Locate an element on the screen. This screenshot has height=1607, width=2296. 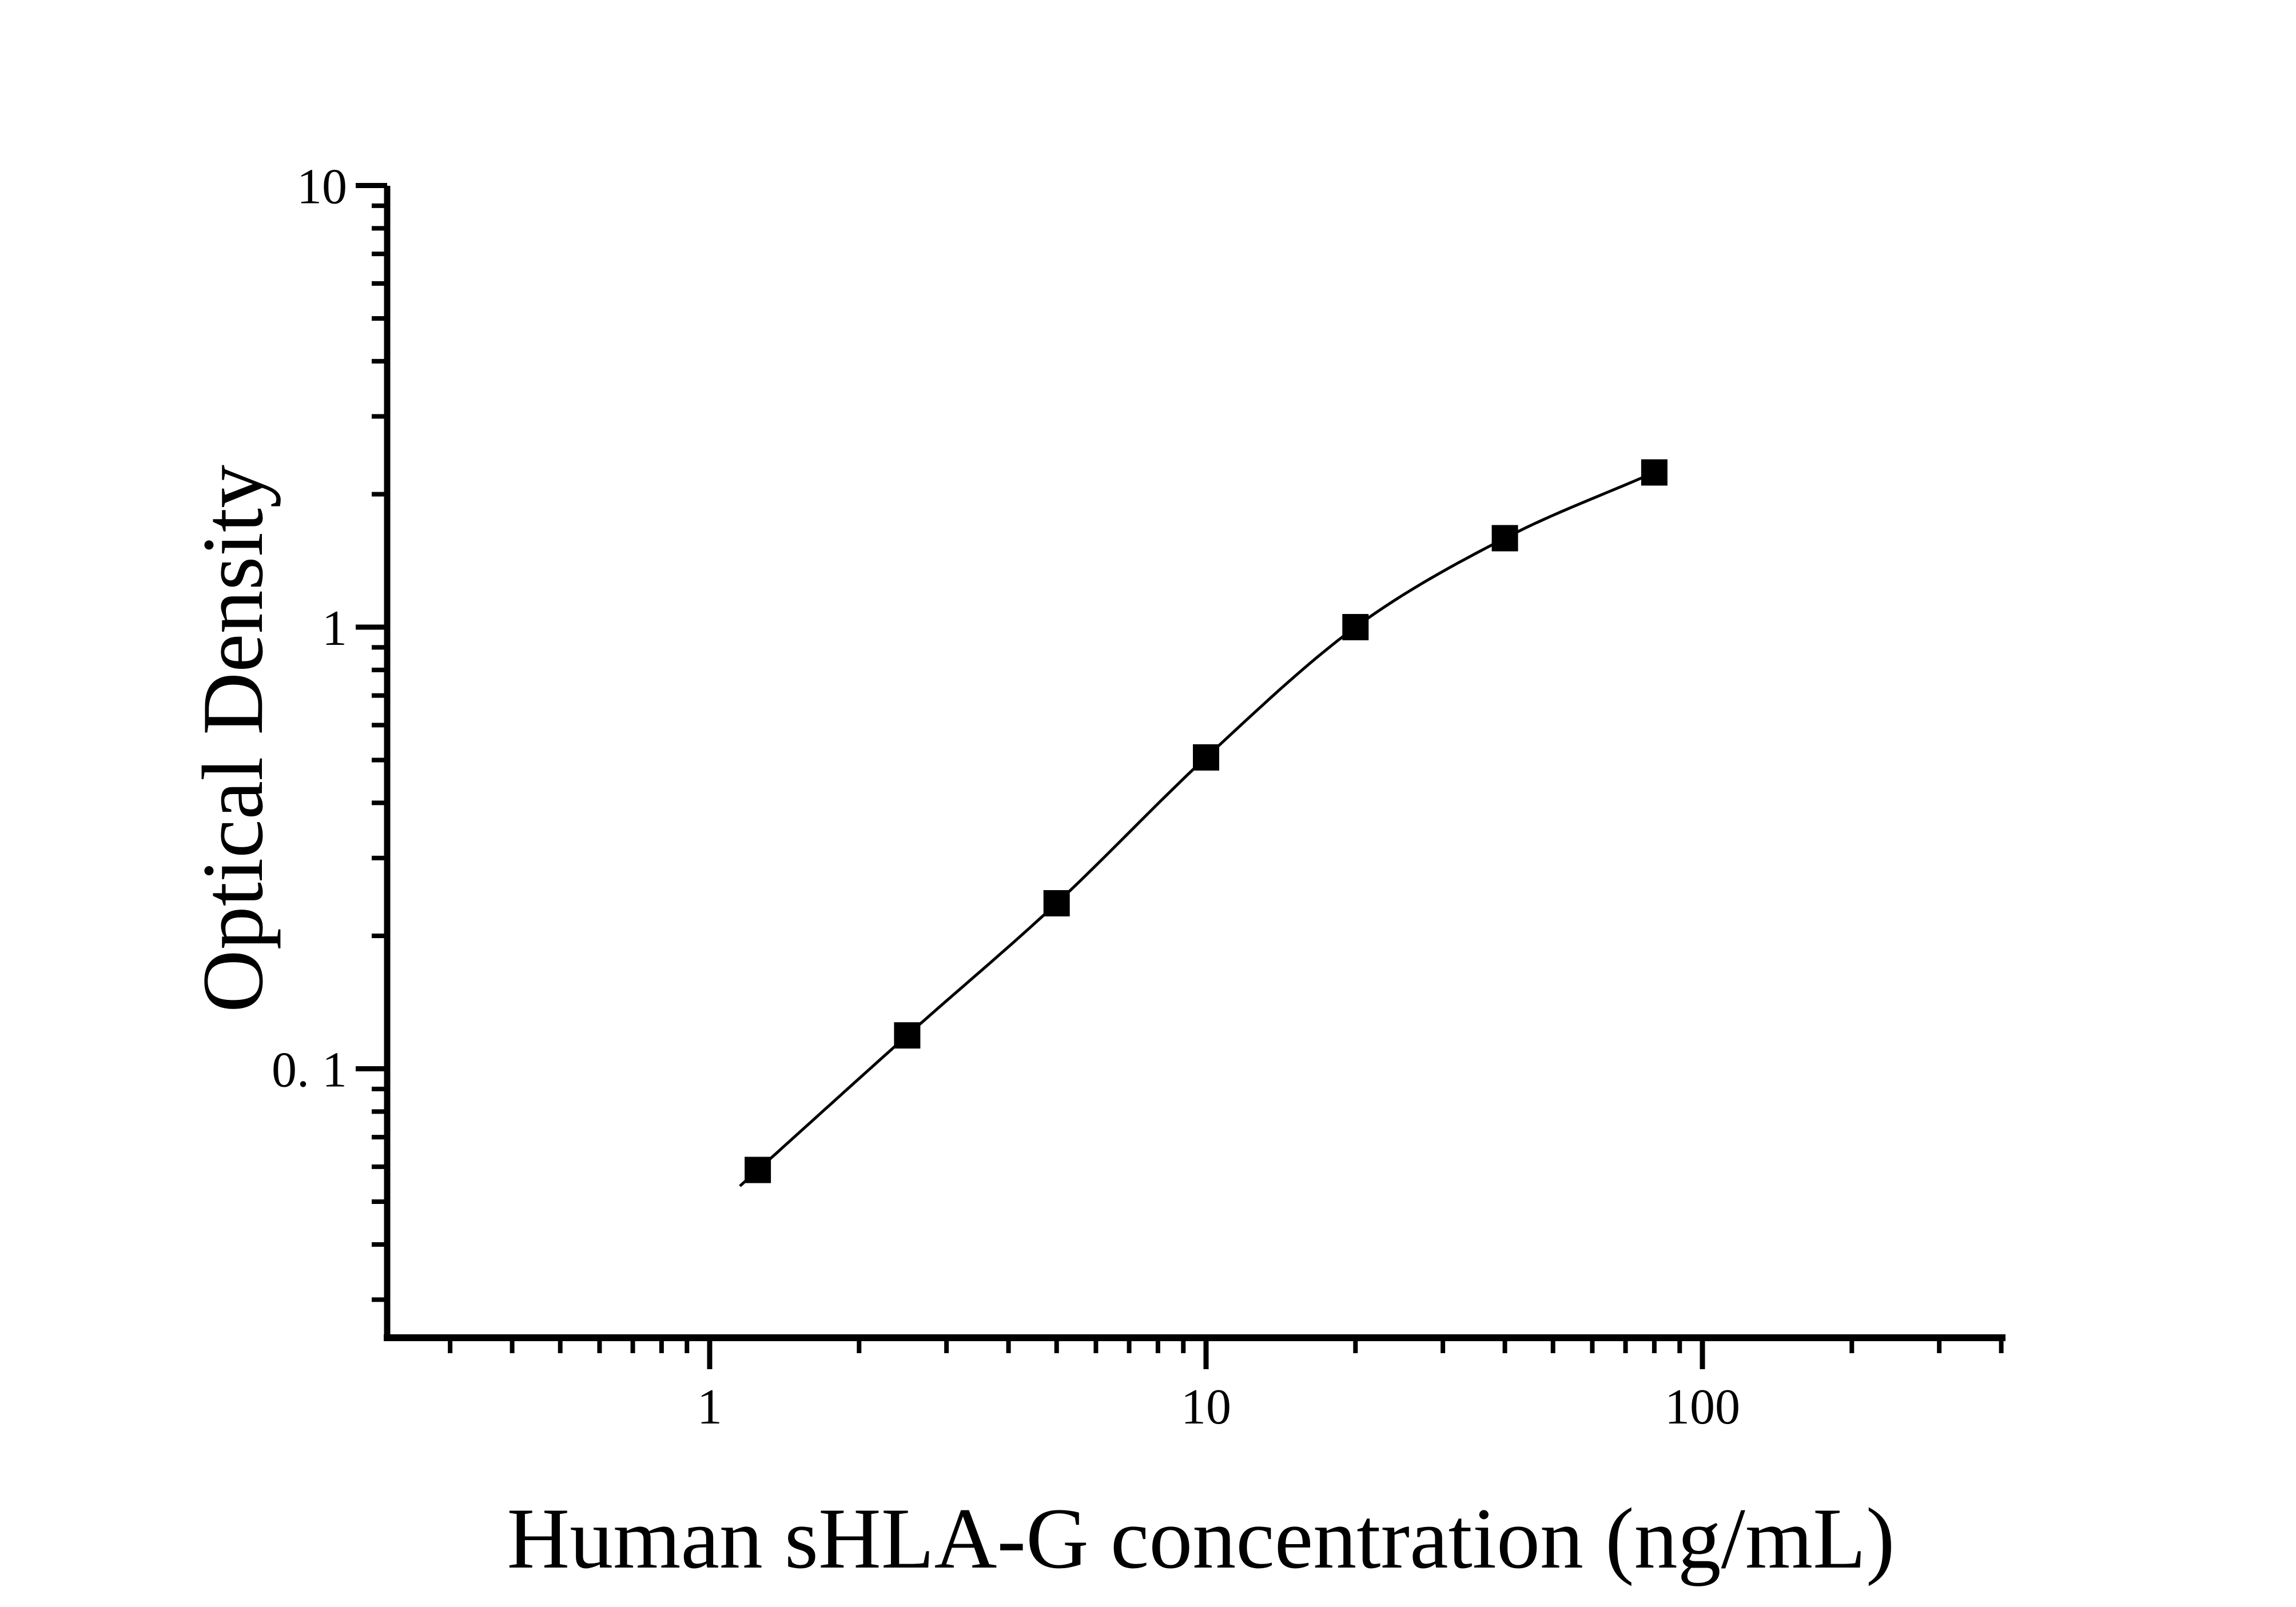
x-tick-label: 10 is located at coordinates (1206, 1407).